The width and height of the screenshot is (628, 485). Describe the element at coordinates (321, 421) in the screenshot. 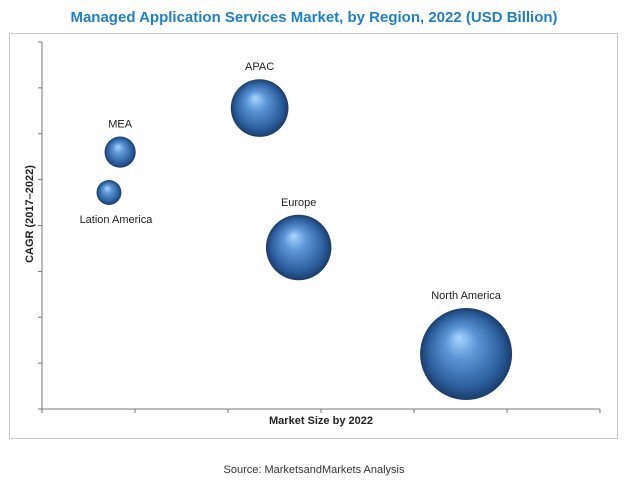

I see `x-axis-title: Market Size by 2022` at that location.